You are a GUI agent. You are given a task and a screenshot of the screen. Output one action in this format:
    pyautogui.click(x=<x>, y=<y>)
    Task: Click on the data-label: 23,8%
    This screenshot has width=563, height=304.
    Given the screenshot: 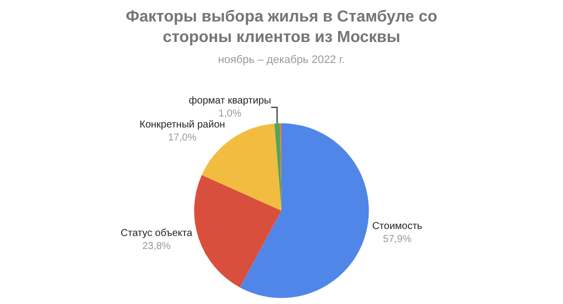 What is the action you would take?
    pyautogui.click(x=156, y=246)
    